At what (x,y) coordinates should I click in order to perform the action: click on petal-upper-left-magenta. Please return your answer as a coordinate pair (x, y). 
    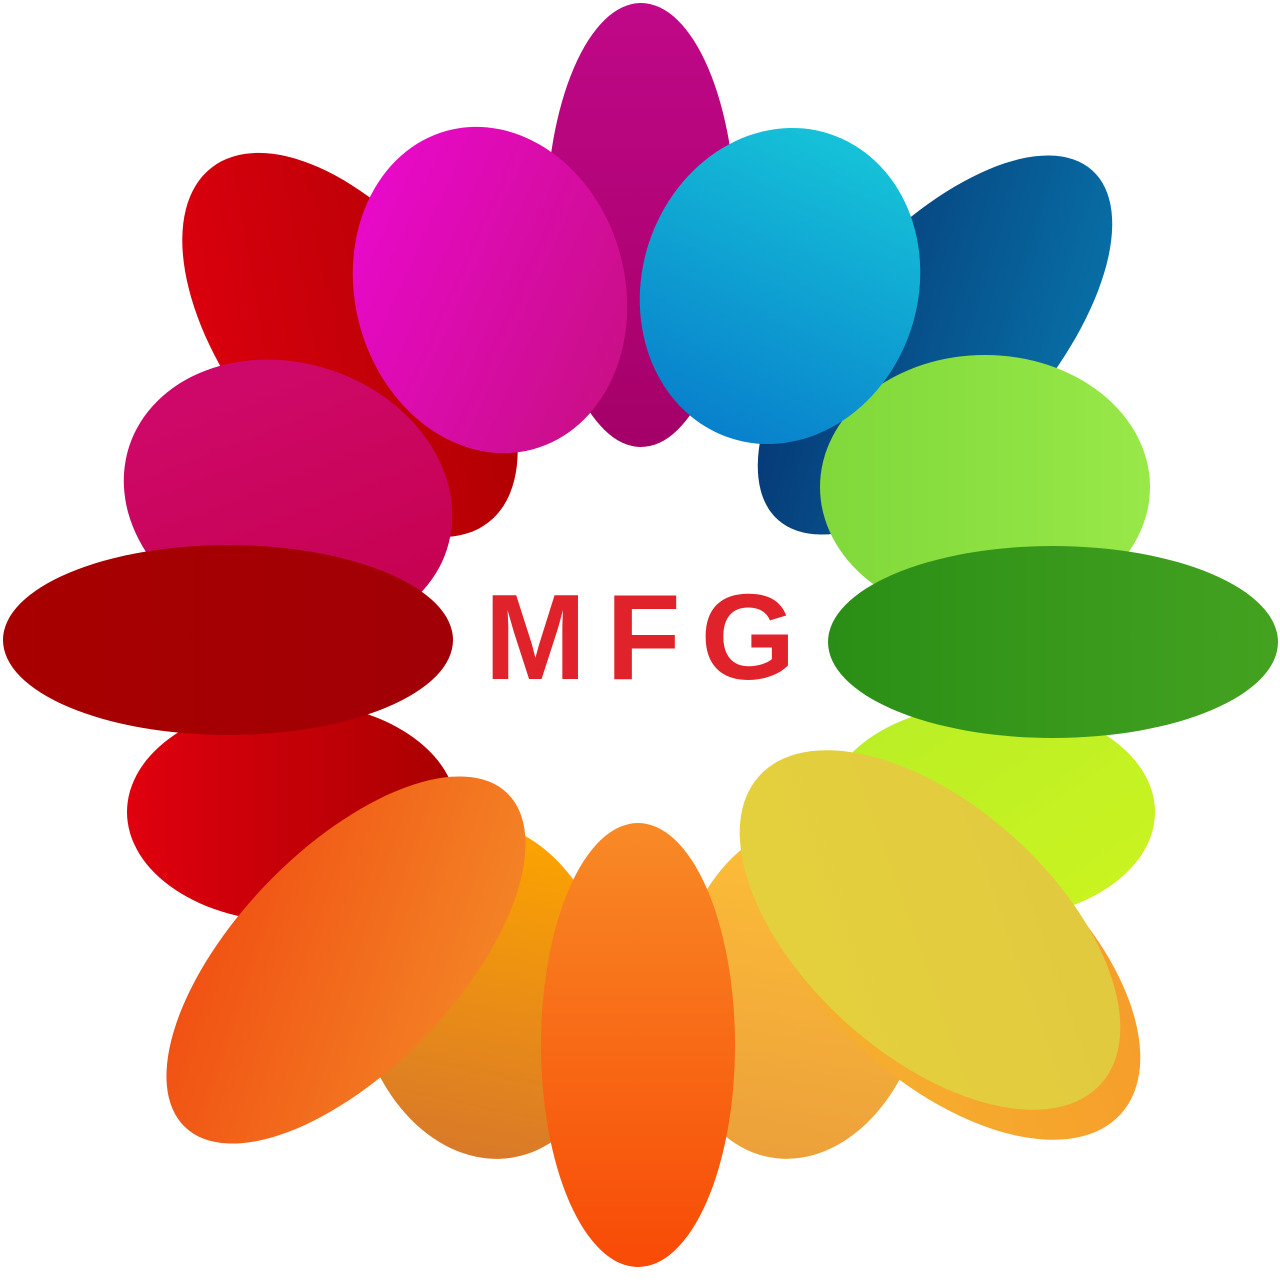
    Looking at the image, I should click on (490, 290).